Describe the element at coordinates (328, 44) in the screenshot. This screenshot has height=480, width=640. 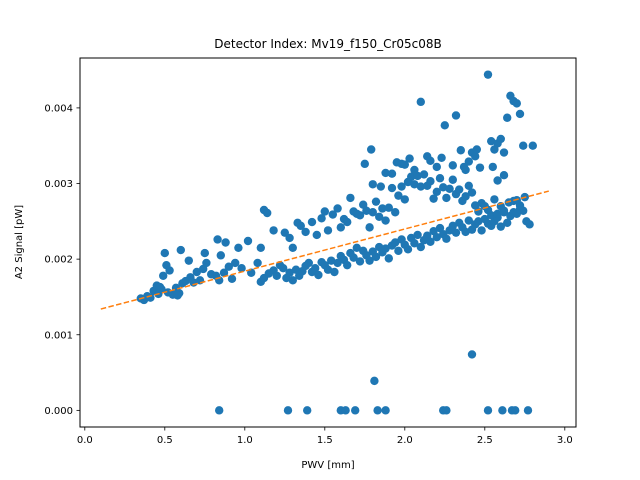
I see `chart-title: Detector Index: Mv19_f150_Cr05c08B` at that location.